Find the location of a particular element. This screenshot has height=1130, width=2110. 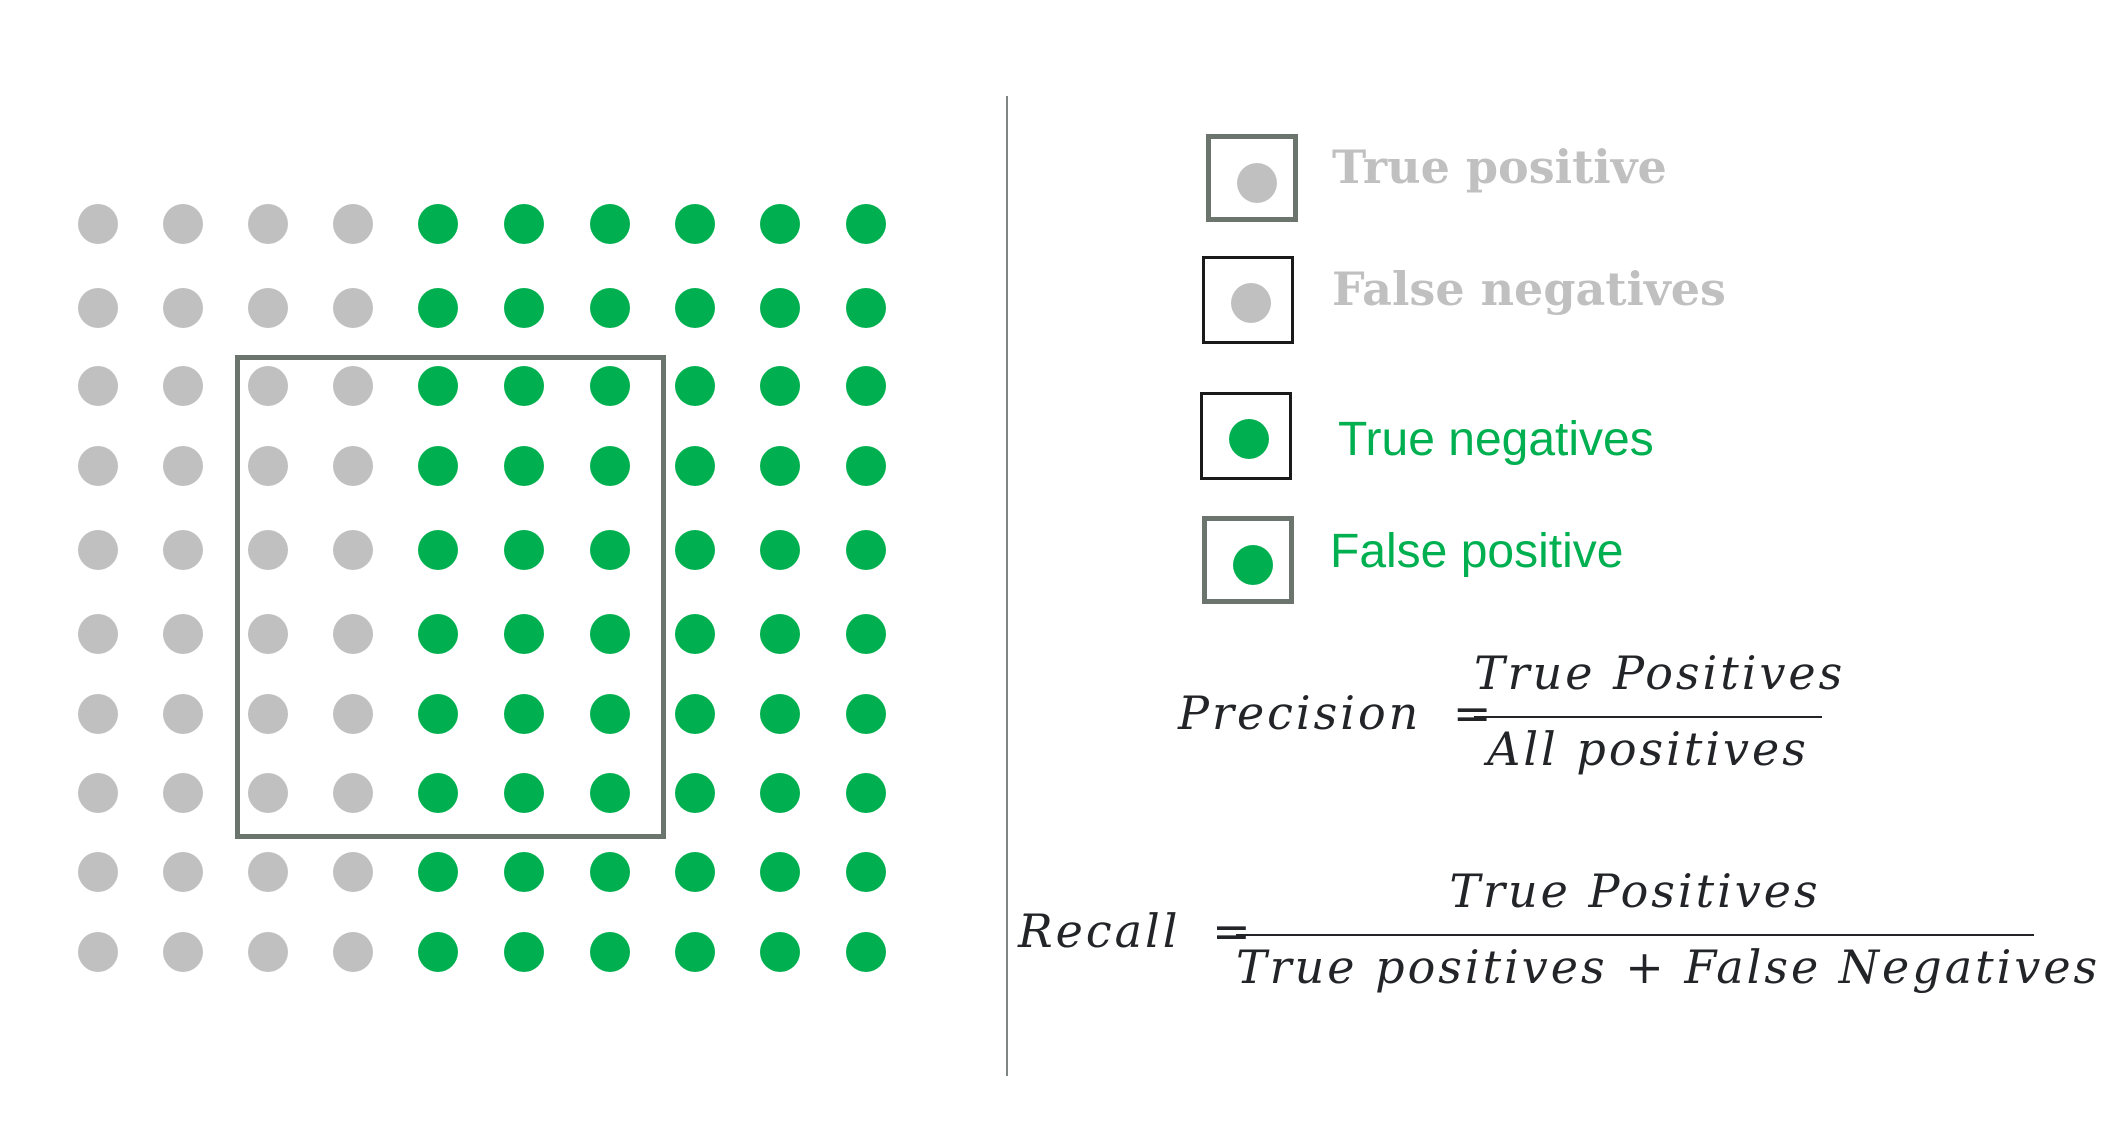

recall-fraction-bar is located at coordinates (1635, 935).